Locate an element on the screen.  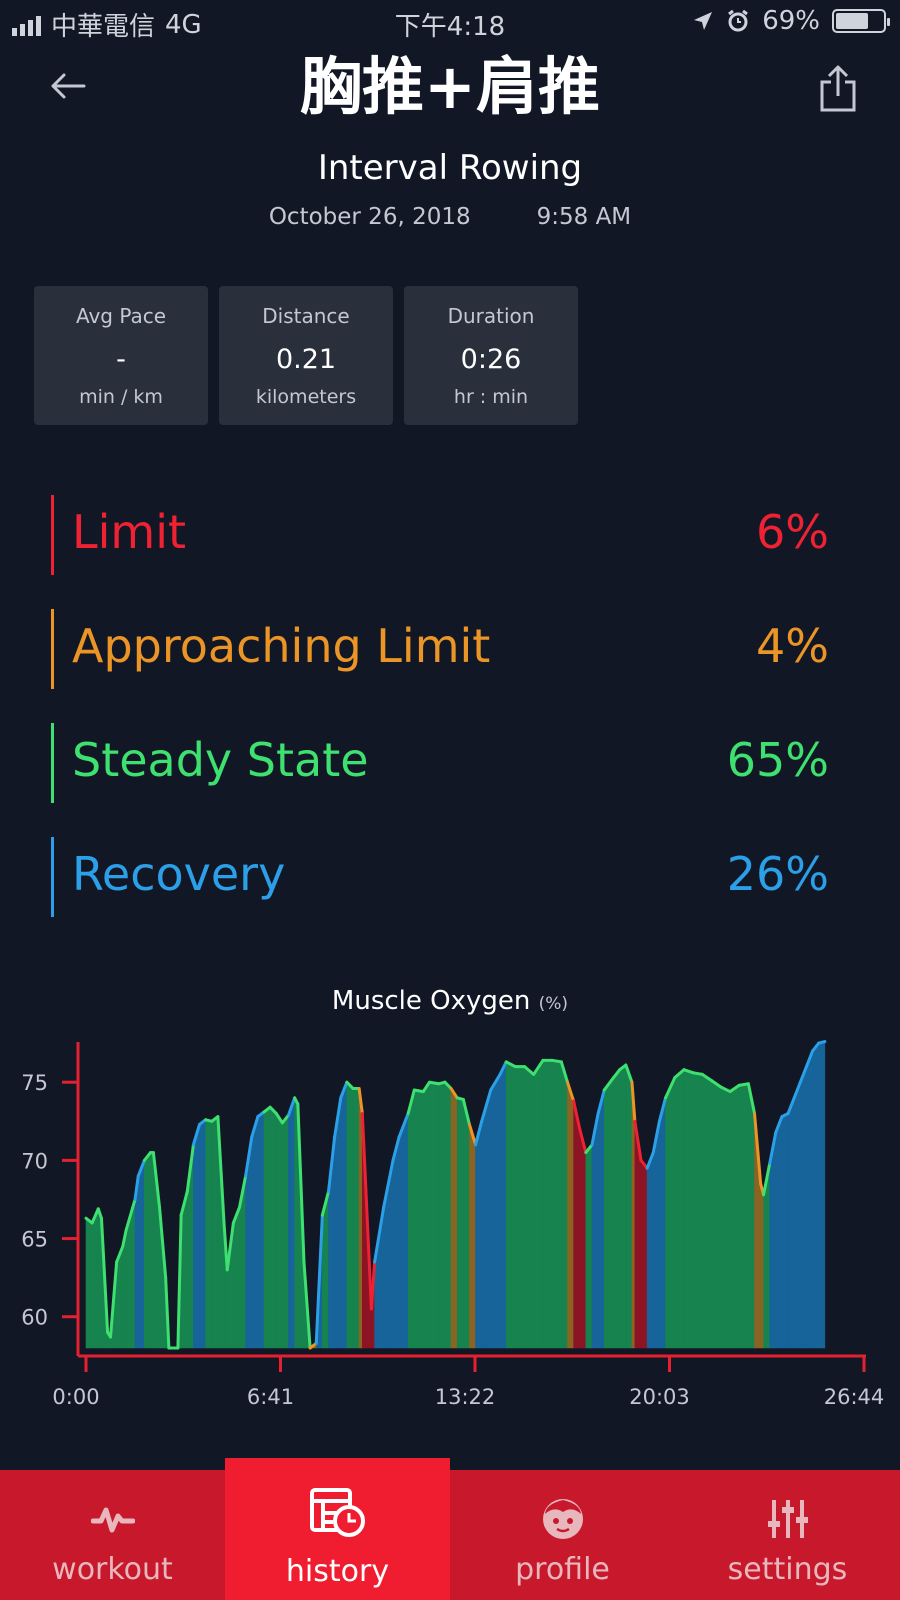
face-icon is located at coordinates (562, 1519).